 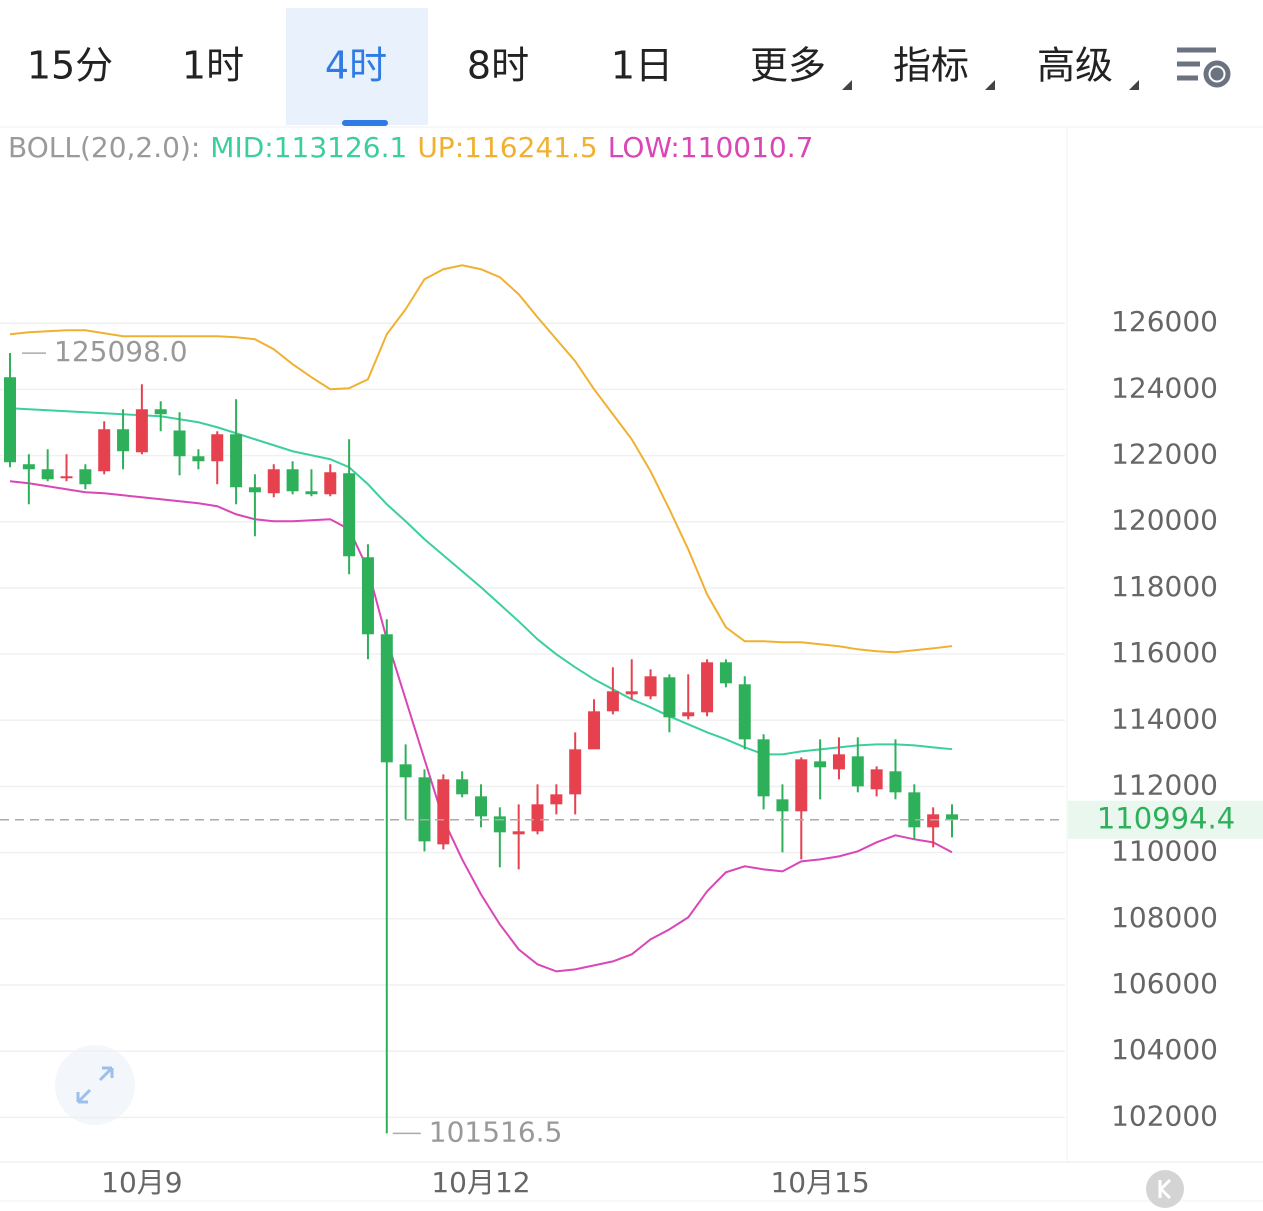 What do you see at coordinates (1164, 652) in the screenshot?
I see `y-tick-label: 116000` at bounding box center [1164, 652].